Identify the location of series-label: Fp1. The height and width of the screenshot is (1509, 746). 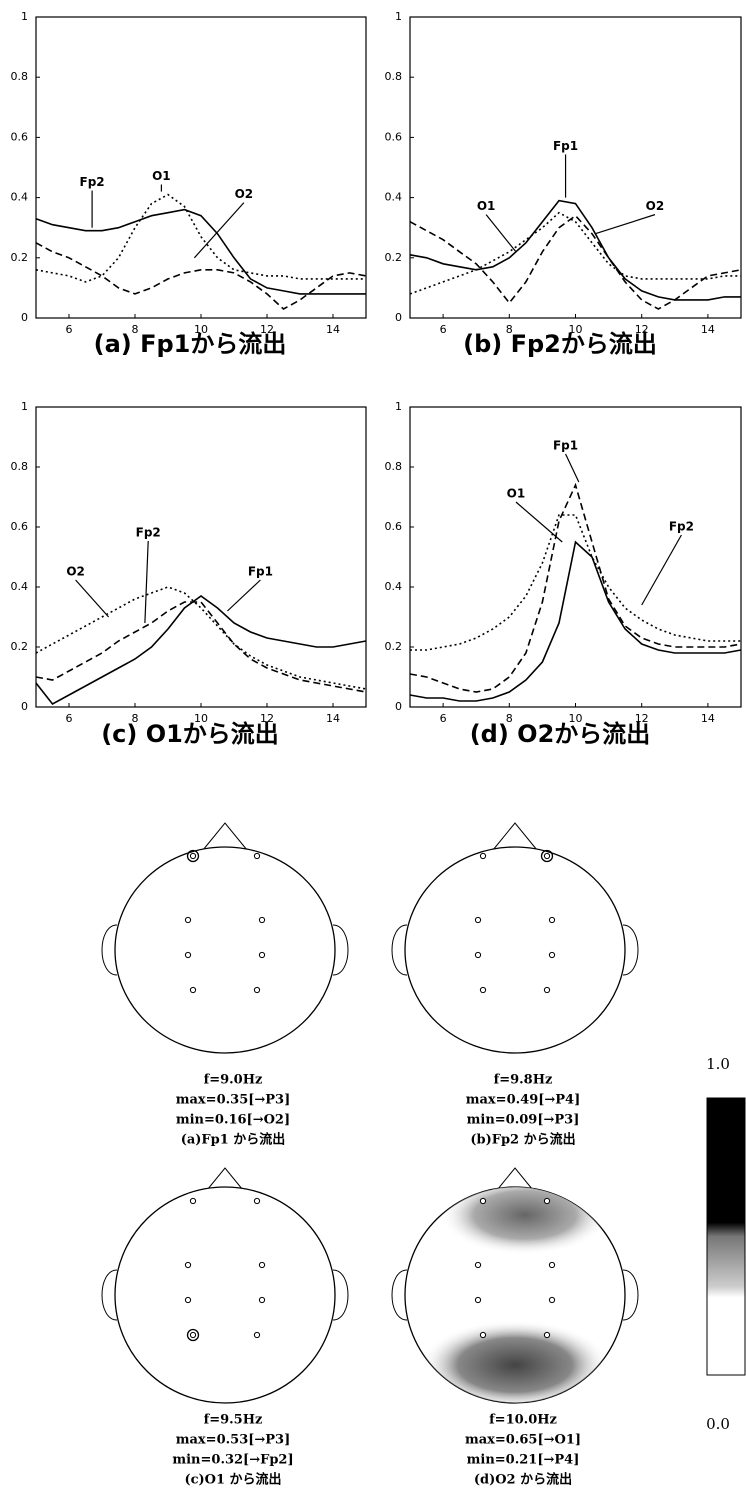
(565, 146).